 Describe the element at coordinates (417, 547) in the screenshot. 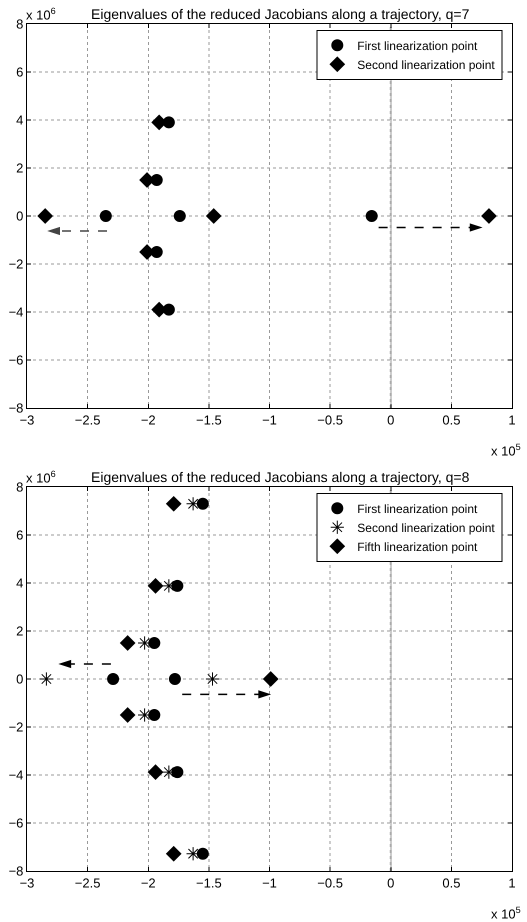

I see `legend-label: Fifth linearization point` at that location.